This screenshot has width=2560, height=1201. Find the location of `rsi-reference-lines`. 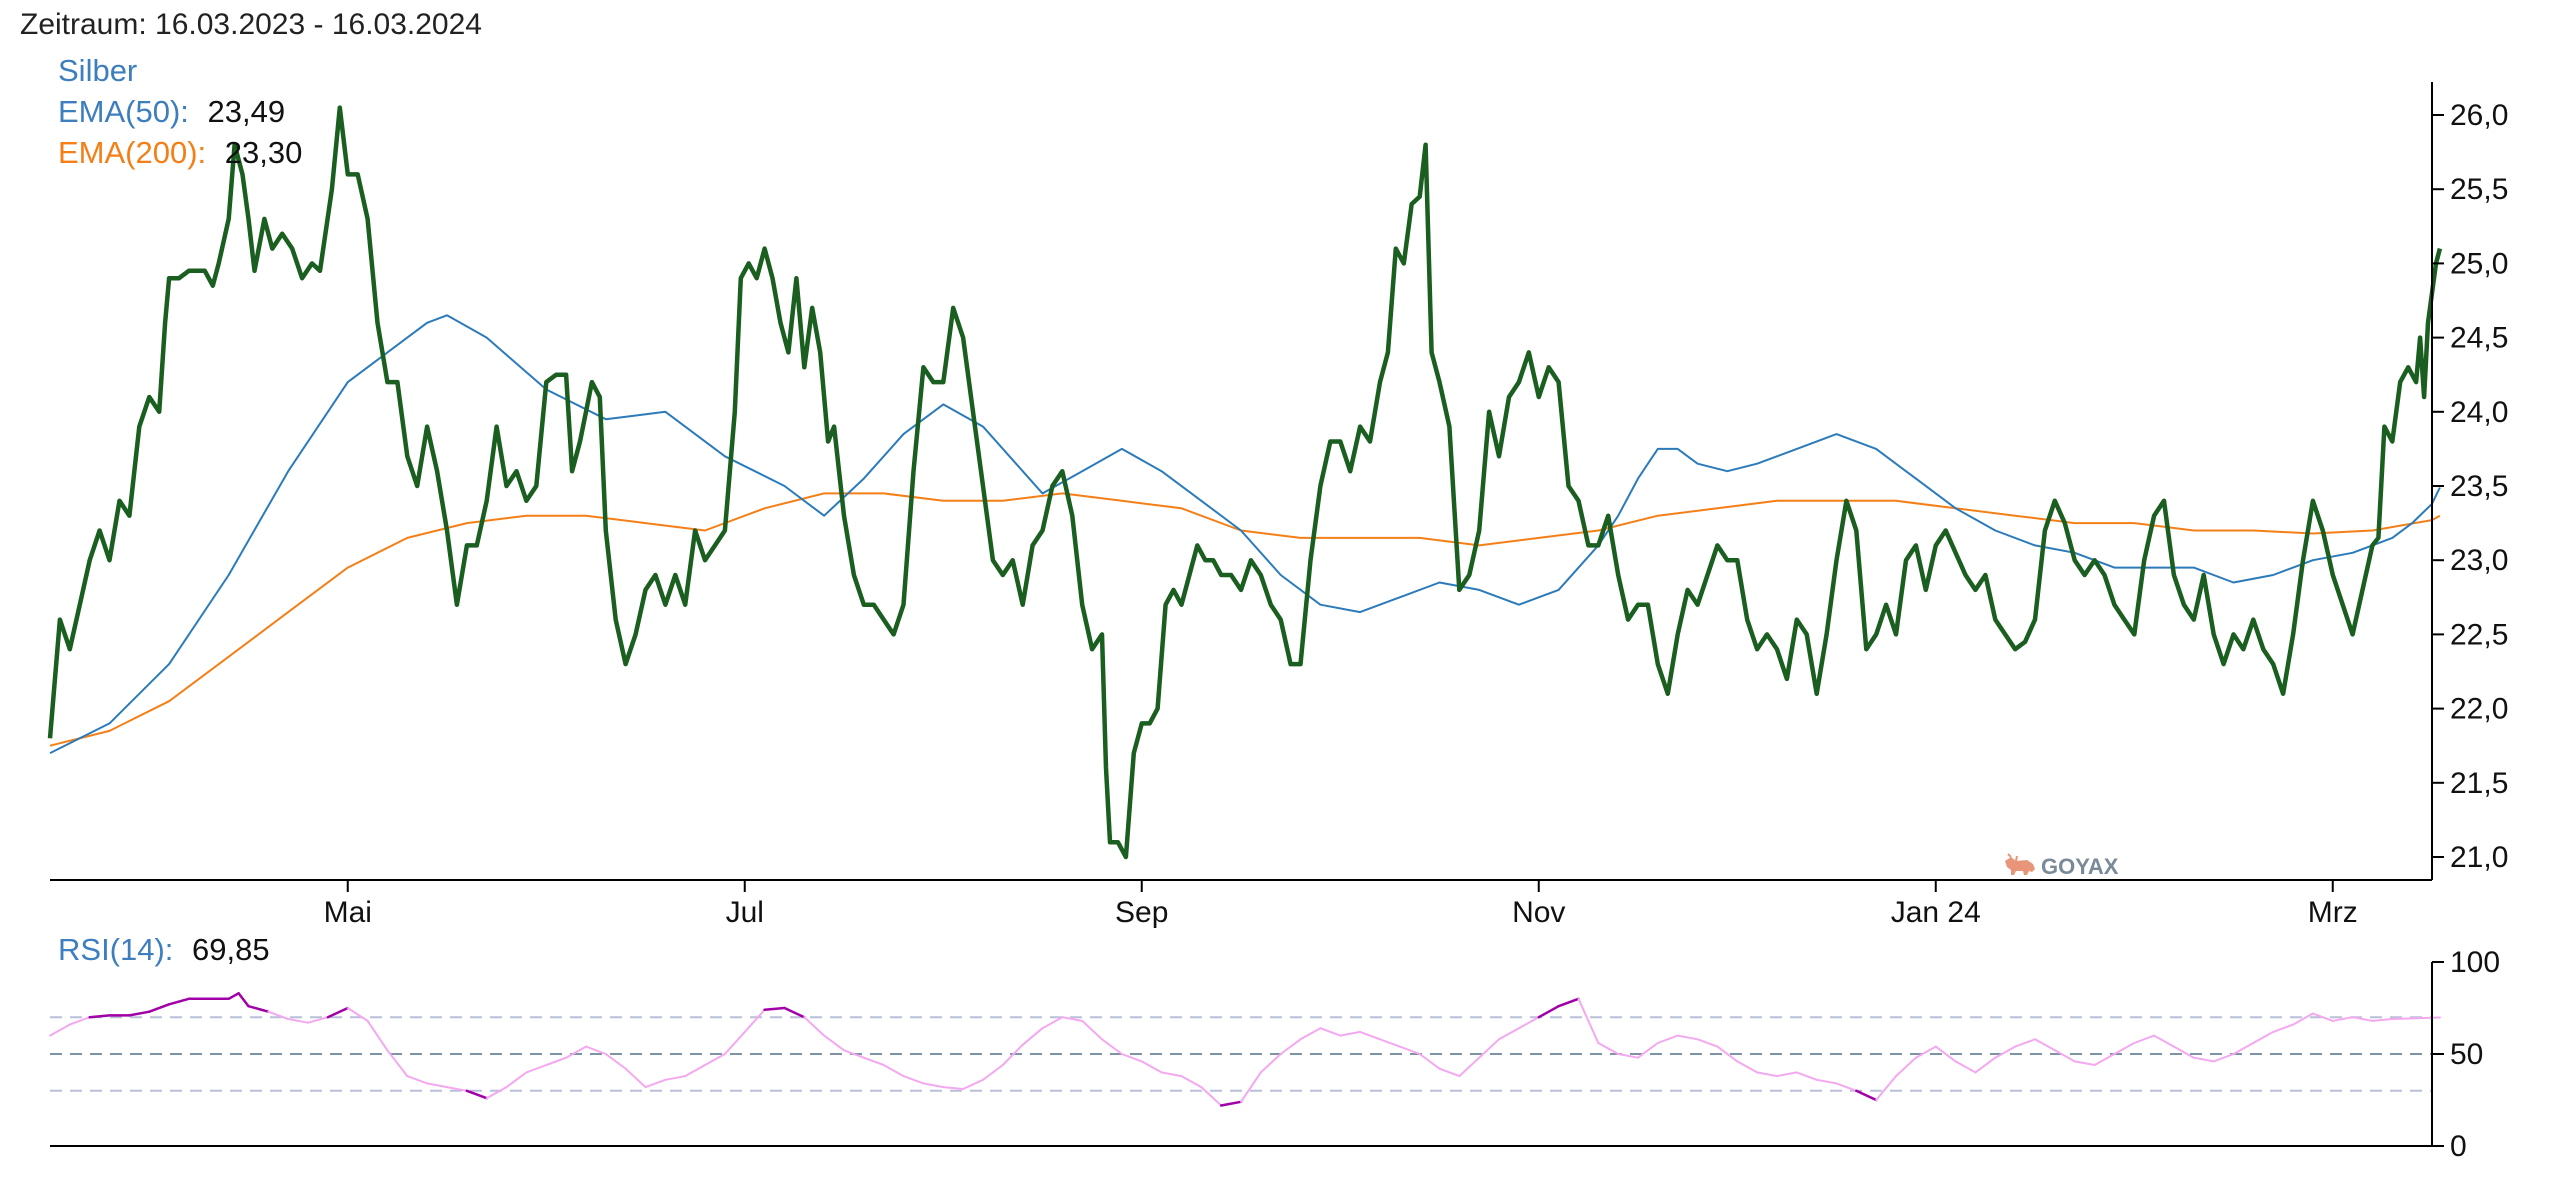

rsi-reference-lines is located at coordinates (1241, 1054).